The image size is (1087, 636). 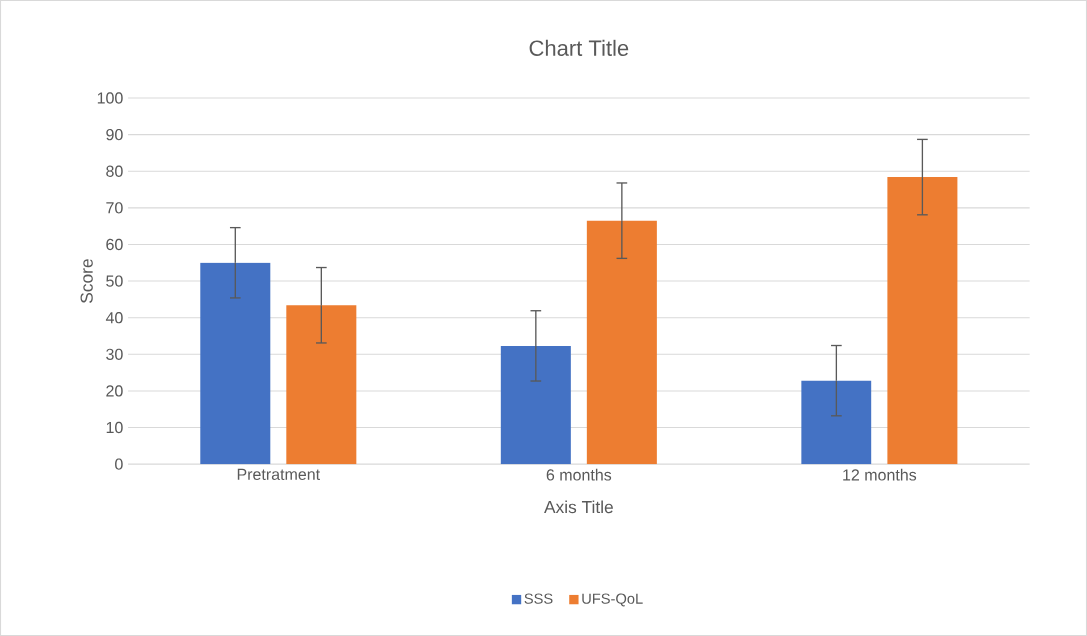 I want to click on y-tick-label: 0, so click(x=119, y=464).